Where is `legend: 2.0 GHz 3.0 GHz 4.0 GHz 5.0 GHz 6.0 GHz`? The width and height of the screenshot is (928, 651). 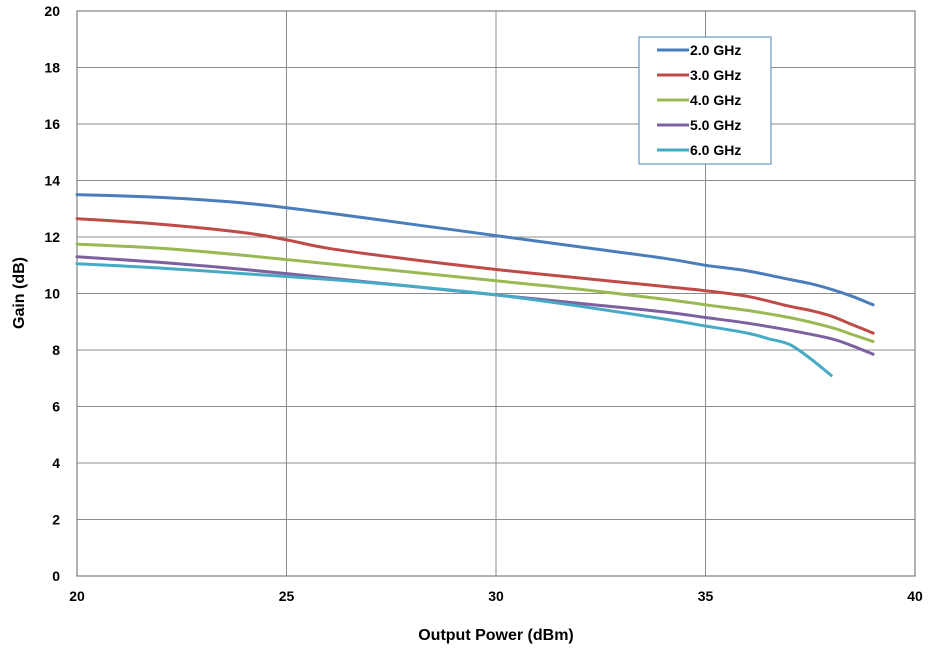 legend: 2.0 GHz 3.0 GHz 4.0 GHz 5.0 GHz 6.0 GHz is located at coordinates (705, 100).